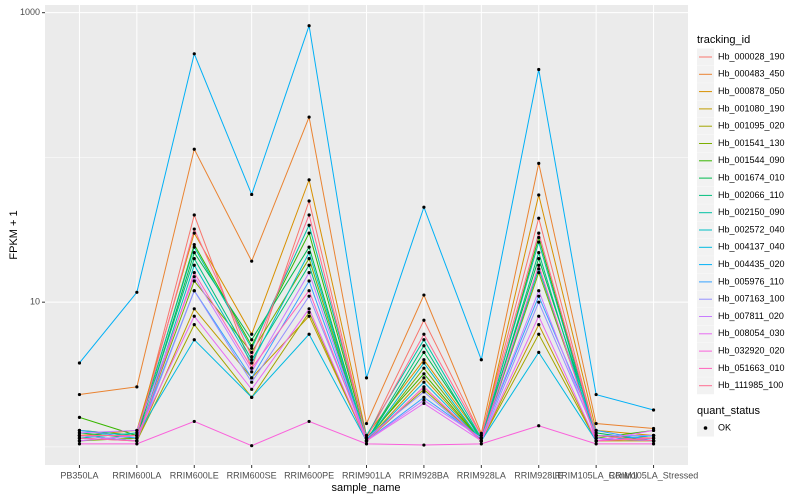 This screenshot has height=500, width=800. What do you see at coordinates (366, 475) in the screenshot?
I see `x-tick-label: RRIM901LA` at bounding box center [366, 475].